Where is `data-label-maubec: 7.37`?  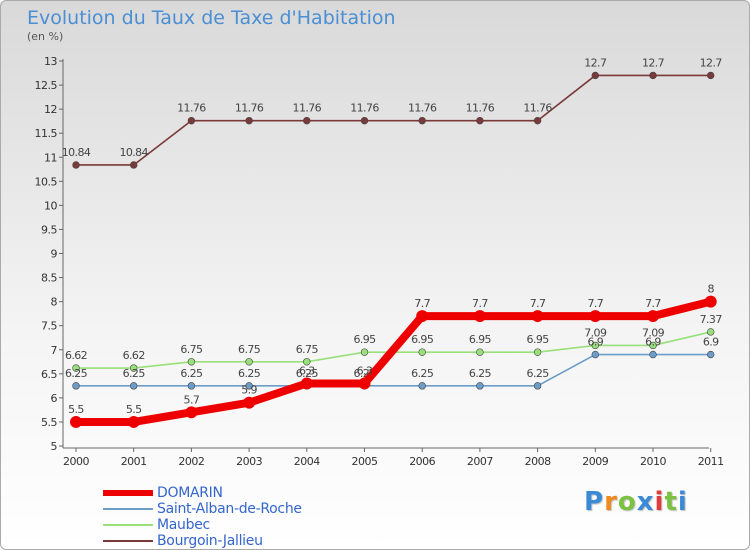
data-label-maubec: 7.37 is located at coordinates (711, 319).